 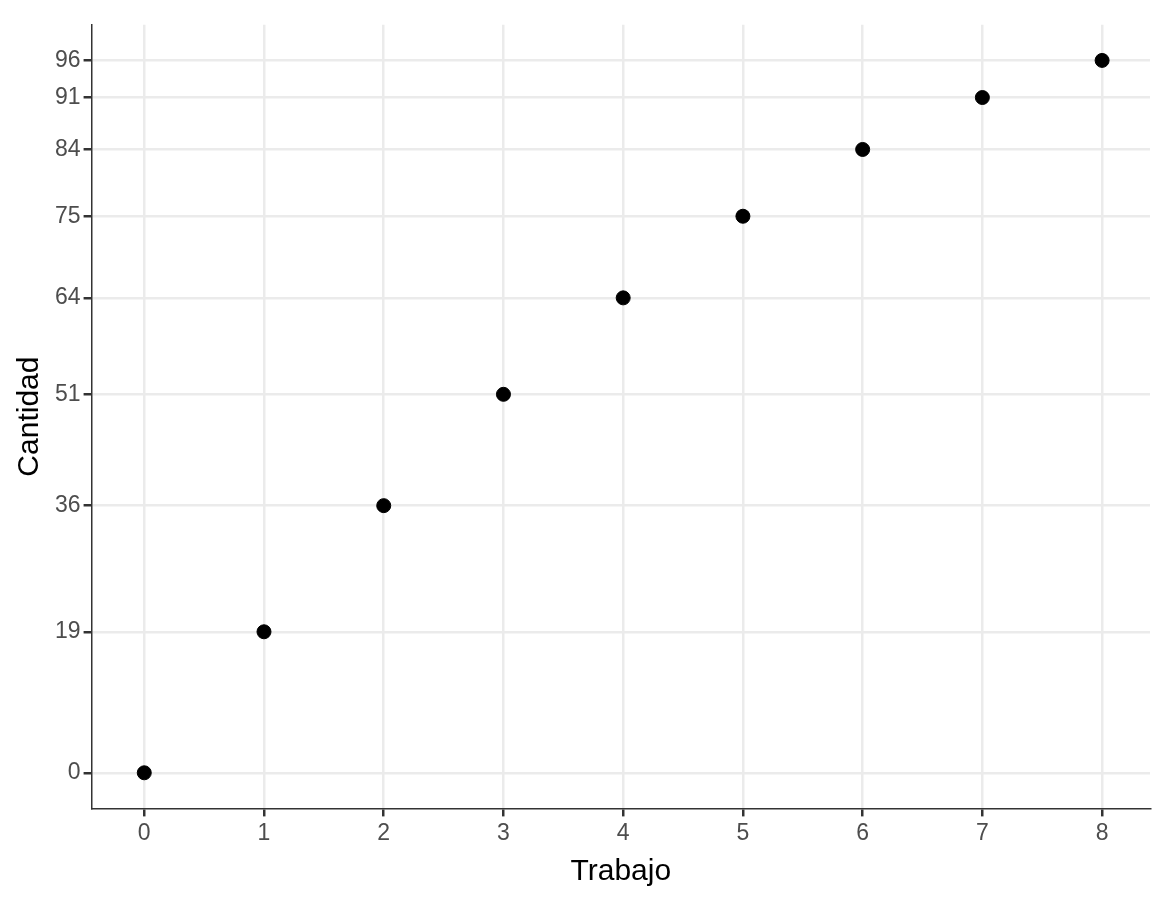 What do you see at coordinates (67, 95) in the screenshot?
I see `y-tick-label: 91` at bounding box center [67, 95].